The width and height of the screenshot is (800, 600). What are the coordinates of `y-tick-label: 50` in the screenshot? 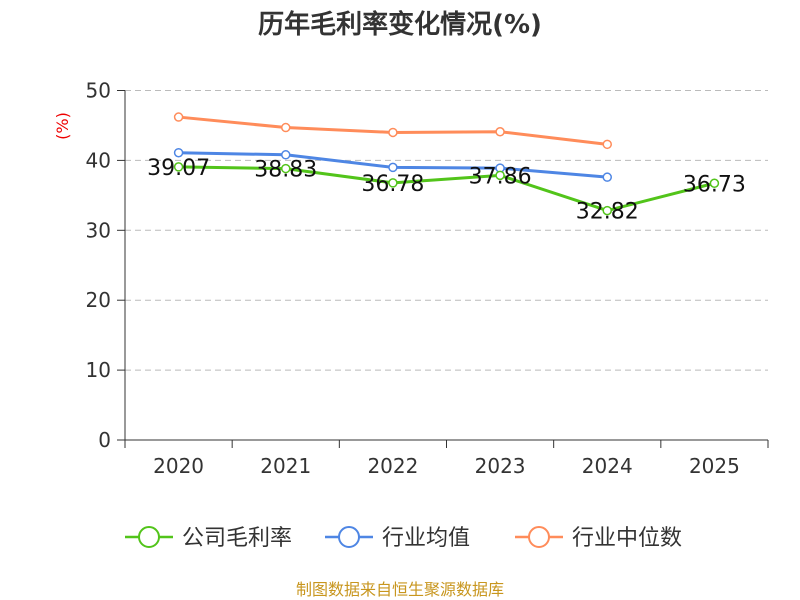 It's located at (98, 91).